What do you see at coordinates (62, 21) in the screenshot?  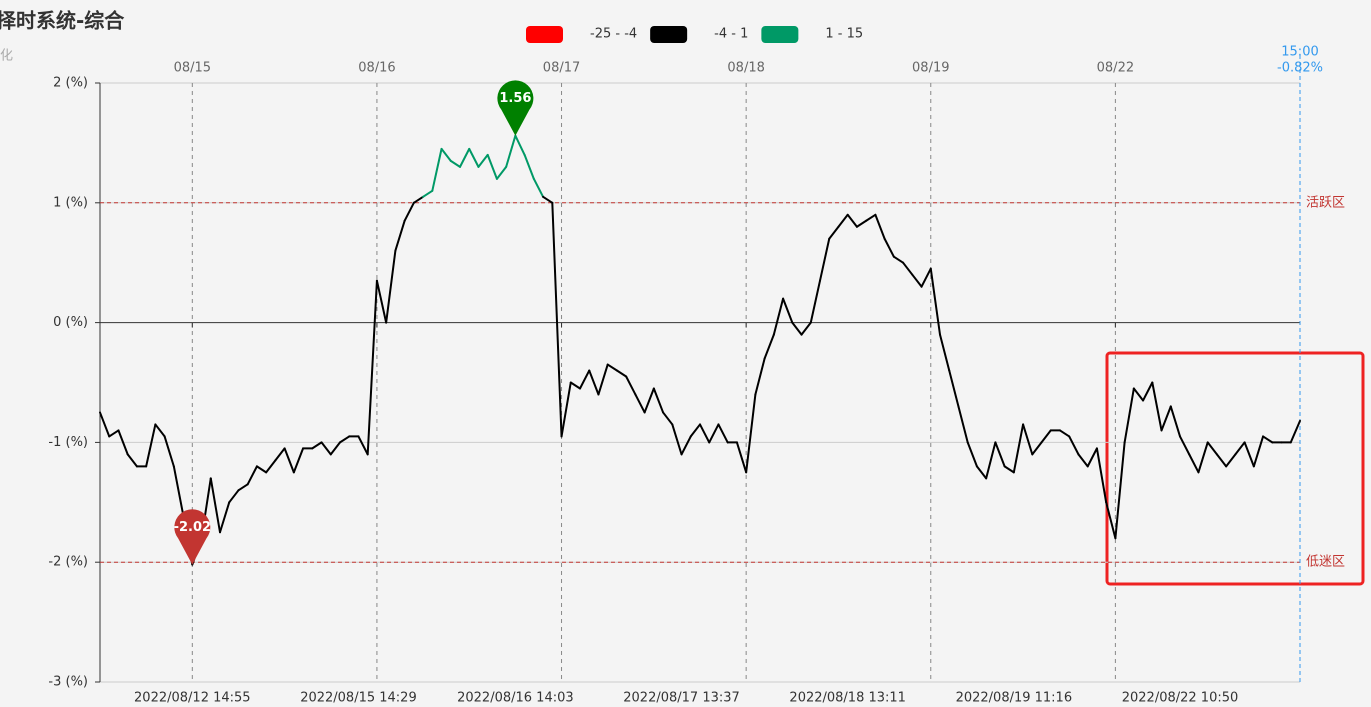 I see `chart-title: 择时系统-综合` at bounding box center [62, 21].